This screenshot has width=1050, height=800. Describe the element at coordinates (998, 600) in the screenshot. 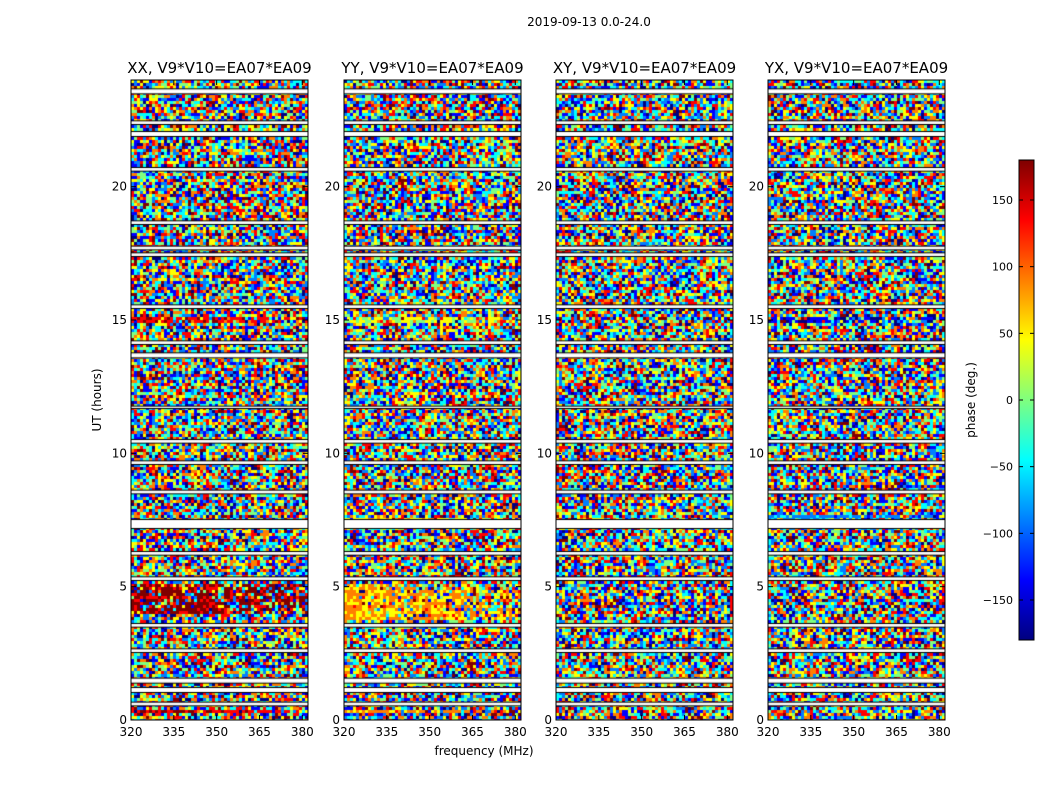

I see `colorbar-tick-label: −150` at that location.